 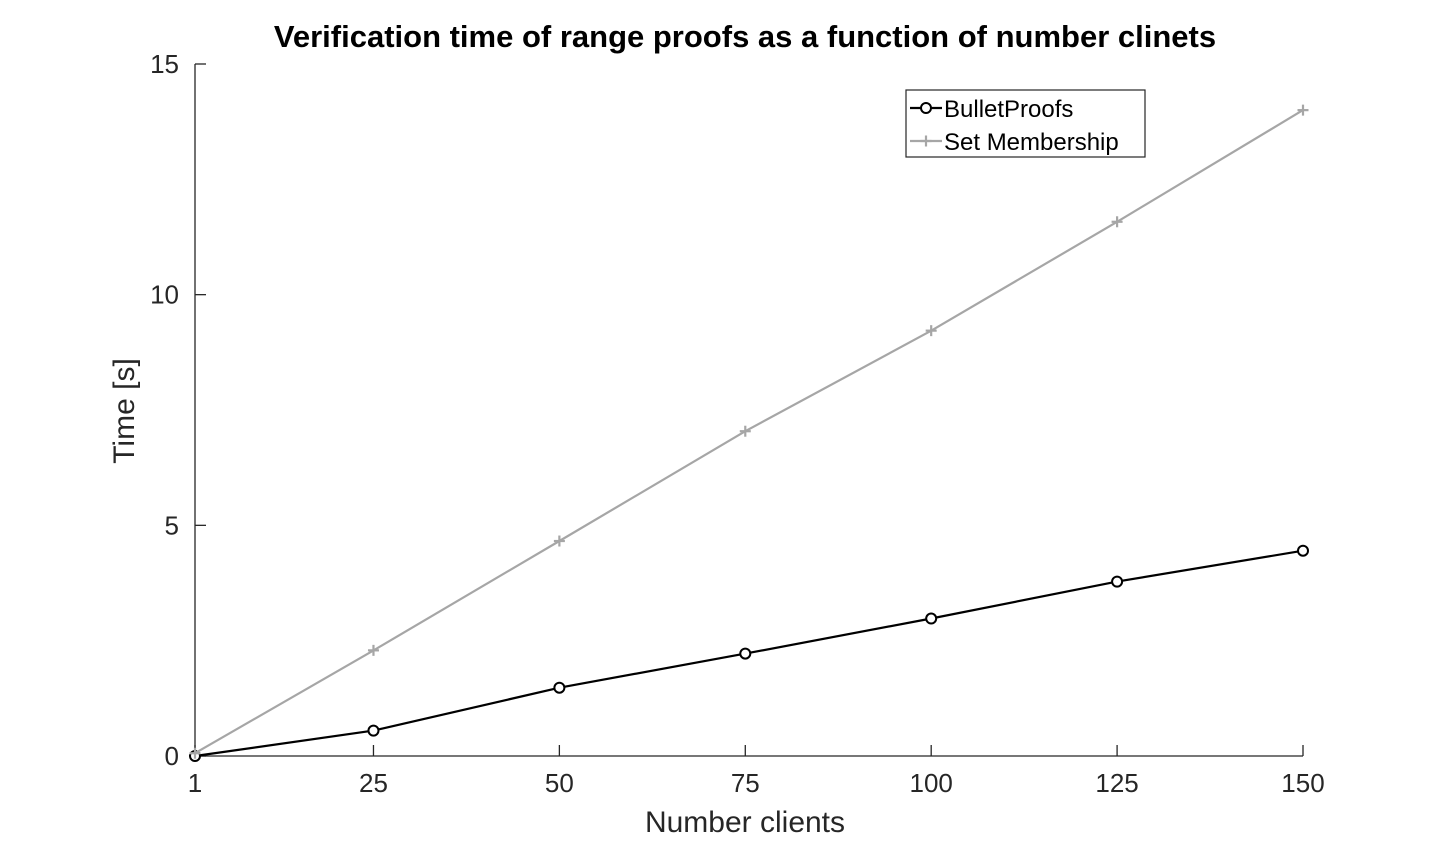 I want to click on x-tick-label: 50, so click(x=559, y=783).